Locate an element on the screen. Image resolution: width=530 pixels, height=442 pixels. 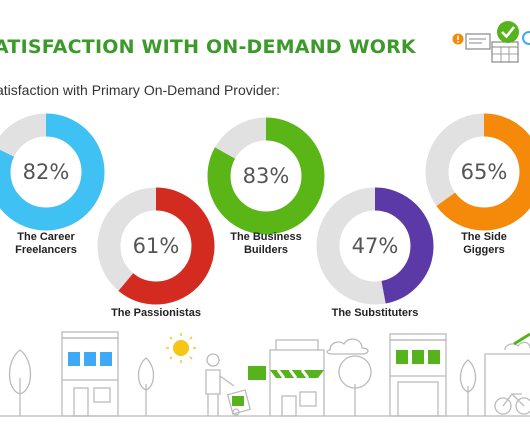
donut-category-label: The Substituters is located at coordinates (375, 313).